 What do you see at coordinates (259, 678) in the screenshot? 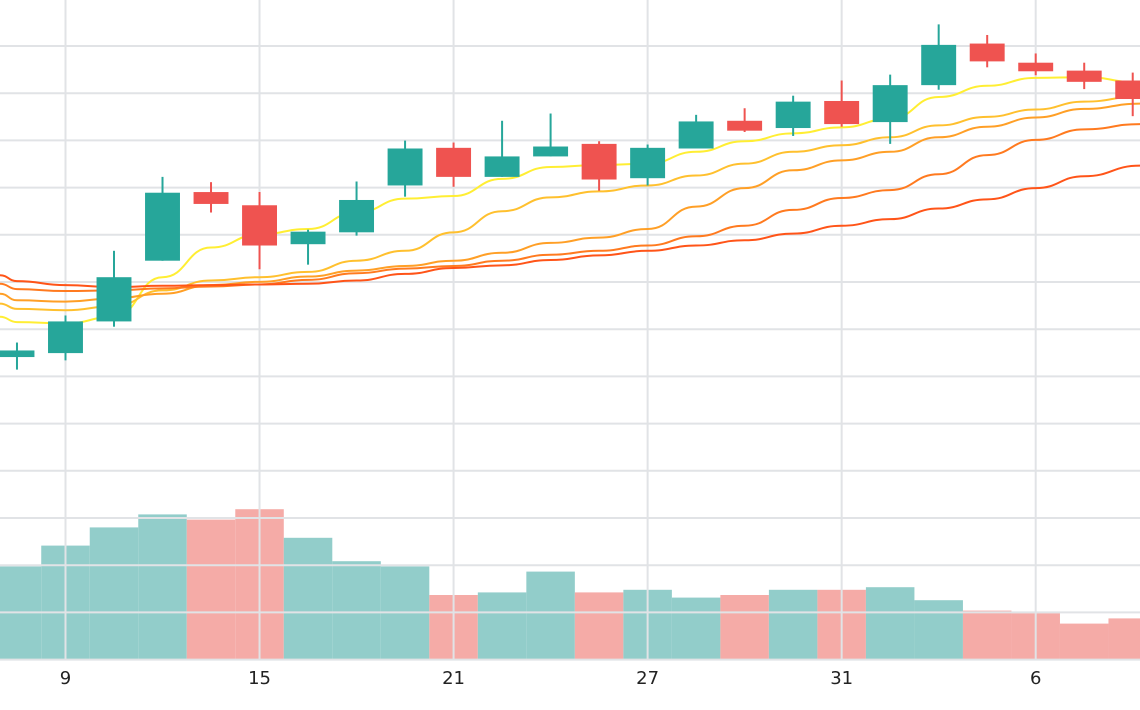
I see `x-tick-label: 15` at bounding box center [259, 678].